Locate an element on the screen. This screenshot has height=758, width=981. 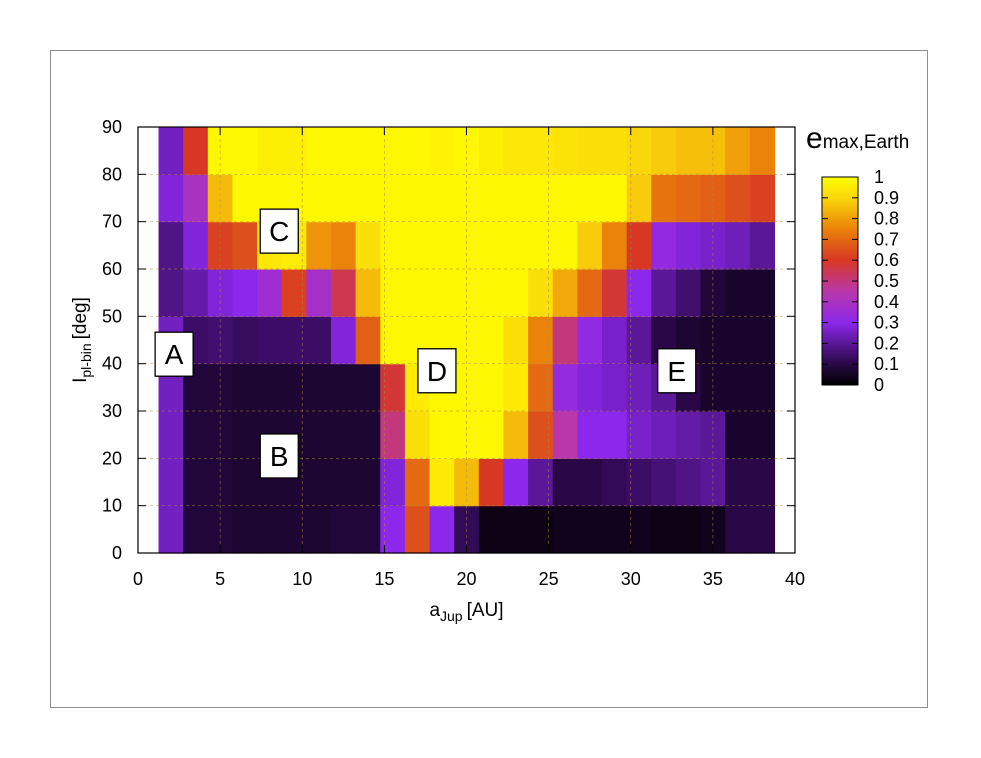
colorbar-tick-label: 0 is located at coordinates (879, 385).